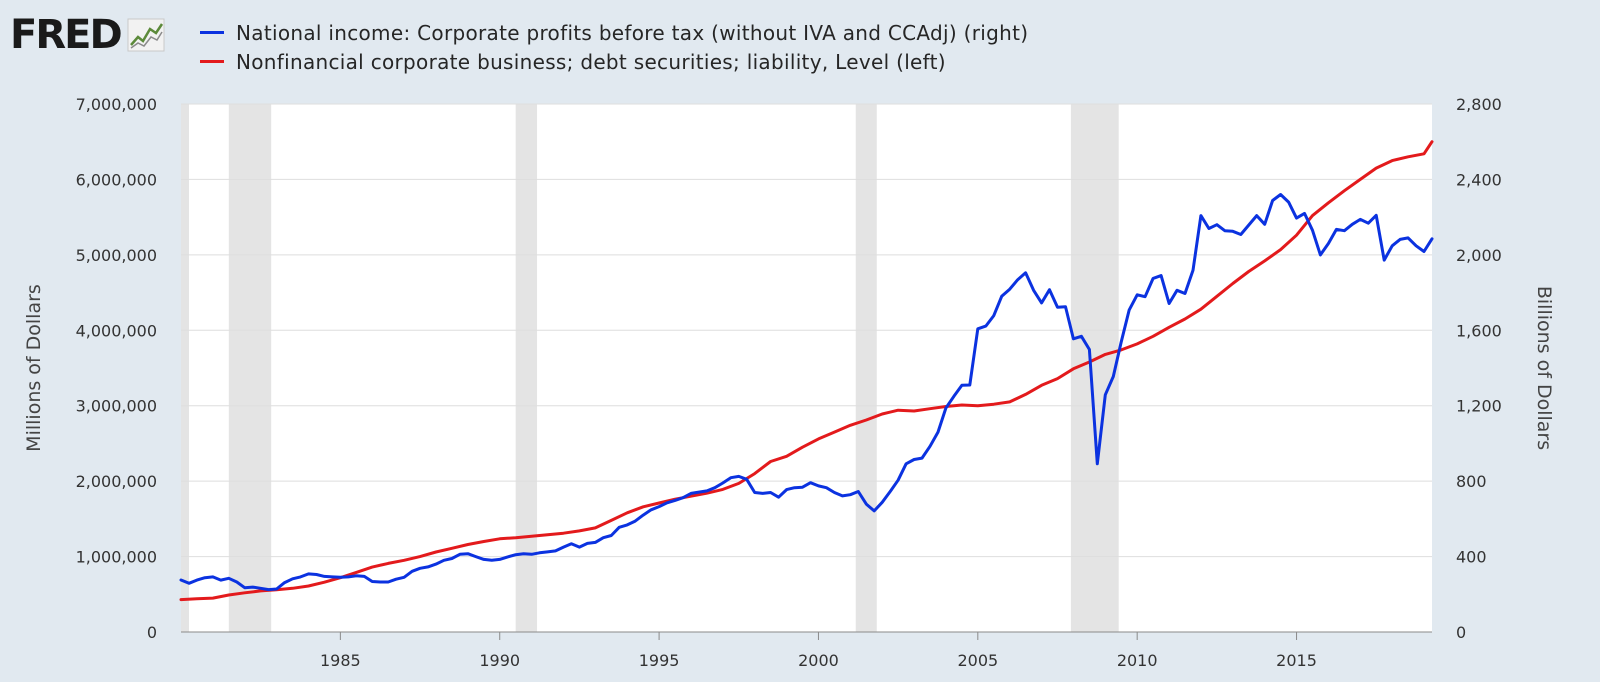 The width and height of the screenshot is (1600, 682). What do you see at coordinates (66, 35) in the screenshot?
I see `fred-logo-text: FRED` at bounding box center [66, 35].